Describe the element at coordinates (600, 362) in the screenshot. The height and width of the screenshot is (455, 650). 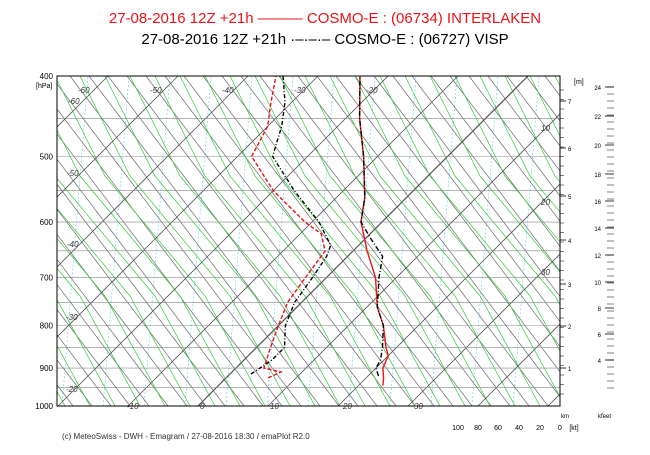
I see `kfeet-tick-label: 4` at that location.